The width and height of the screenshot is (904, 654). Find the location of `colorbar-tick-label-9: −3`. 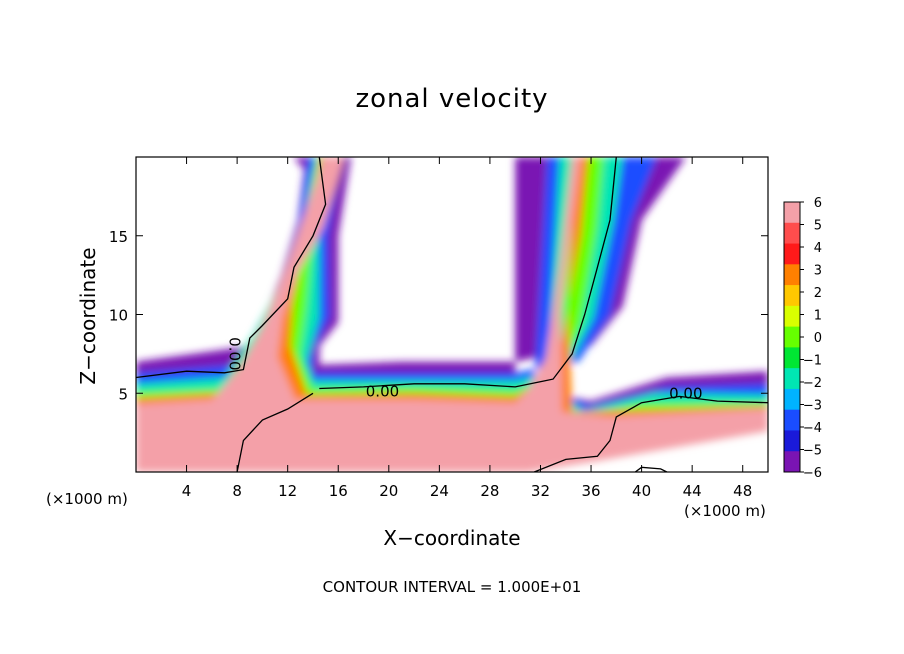

colorbar-tick-label-9: −3 is located at coordinates (812, 406).